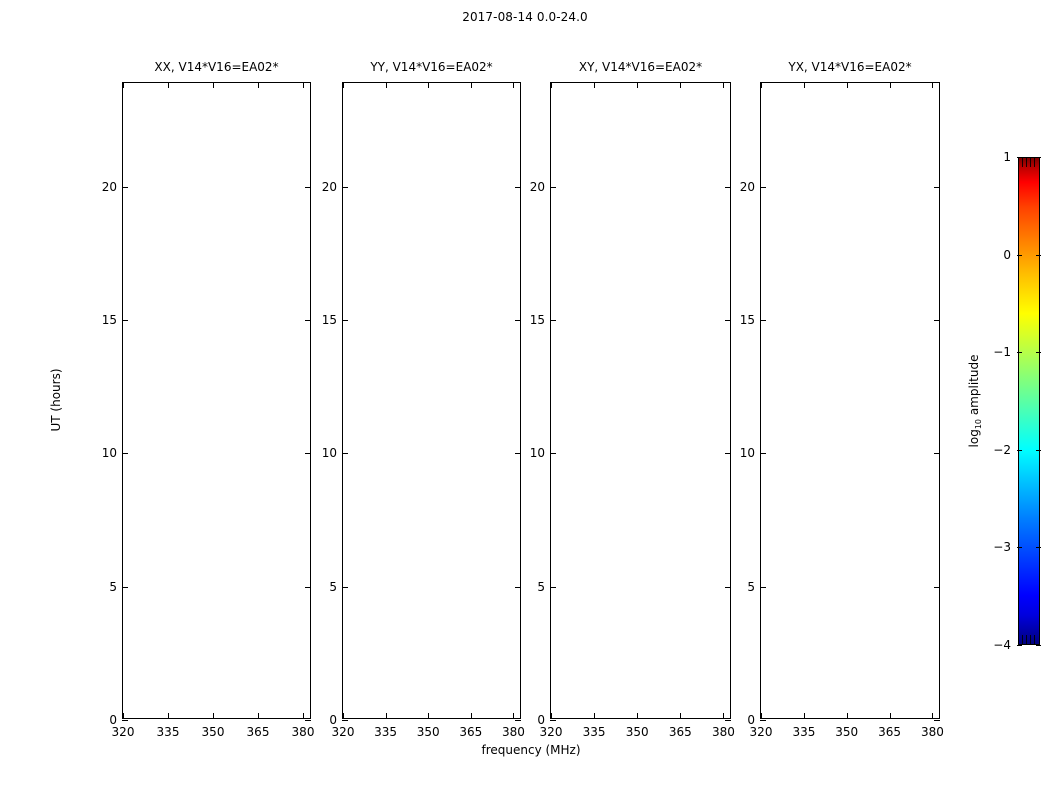  What do you see at coordinates (973, 438) in the screenshot?
I see `colorbar-label-prefix: log` at bounding box center [973, 438].